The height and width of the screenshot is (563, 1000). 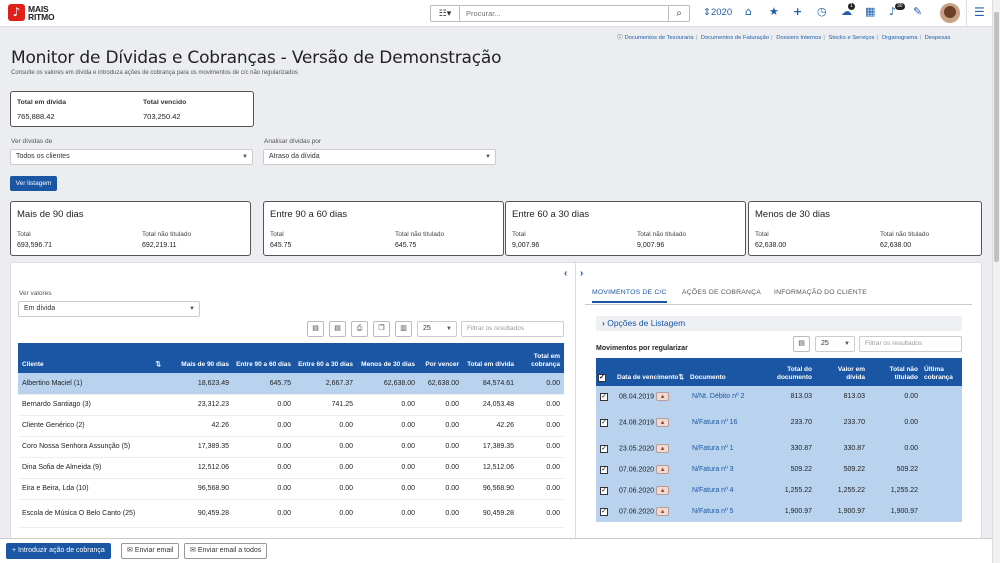 I want to click on link-faturacao: Documentos de Faturação, so click(x=735, y=38).